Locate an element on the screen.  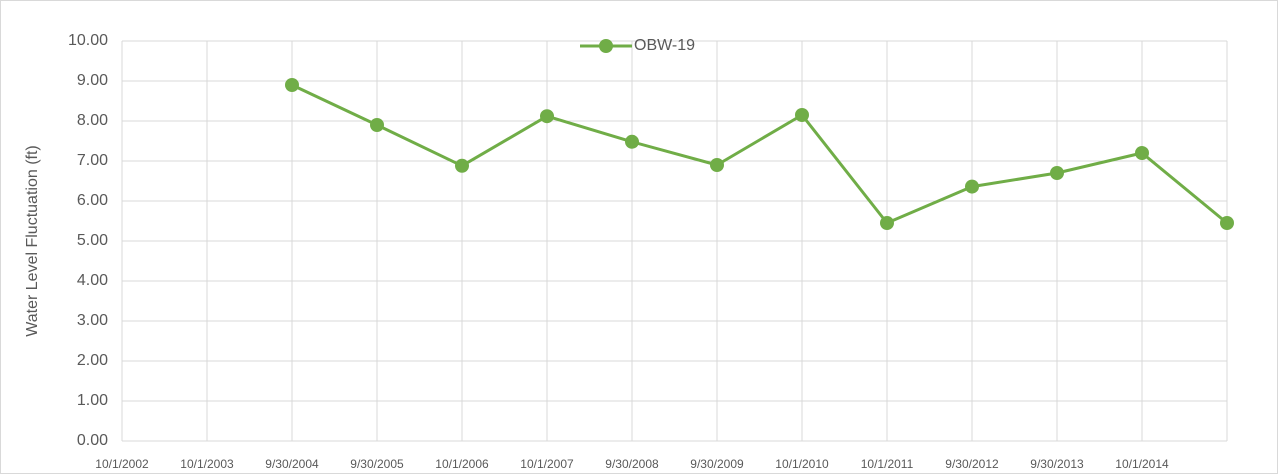
x-tick-label: 10/1/2007 is located at coordinates (547, 464).